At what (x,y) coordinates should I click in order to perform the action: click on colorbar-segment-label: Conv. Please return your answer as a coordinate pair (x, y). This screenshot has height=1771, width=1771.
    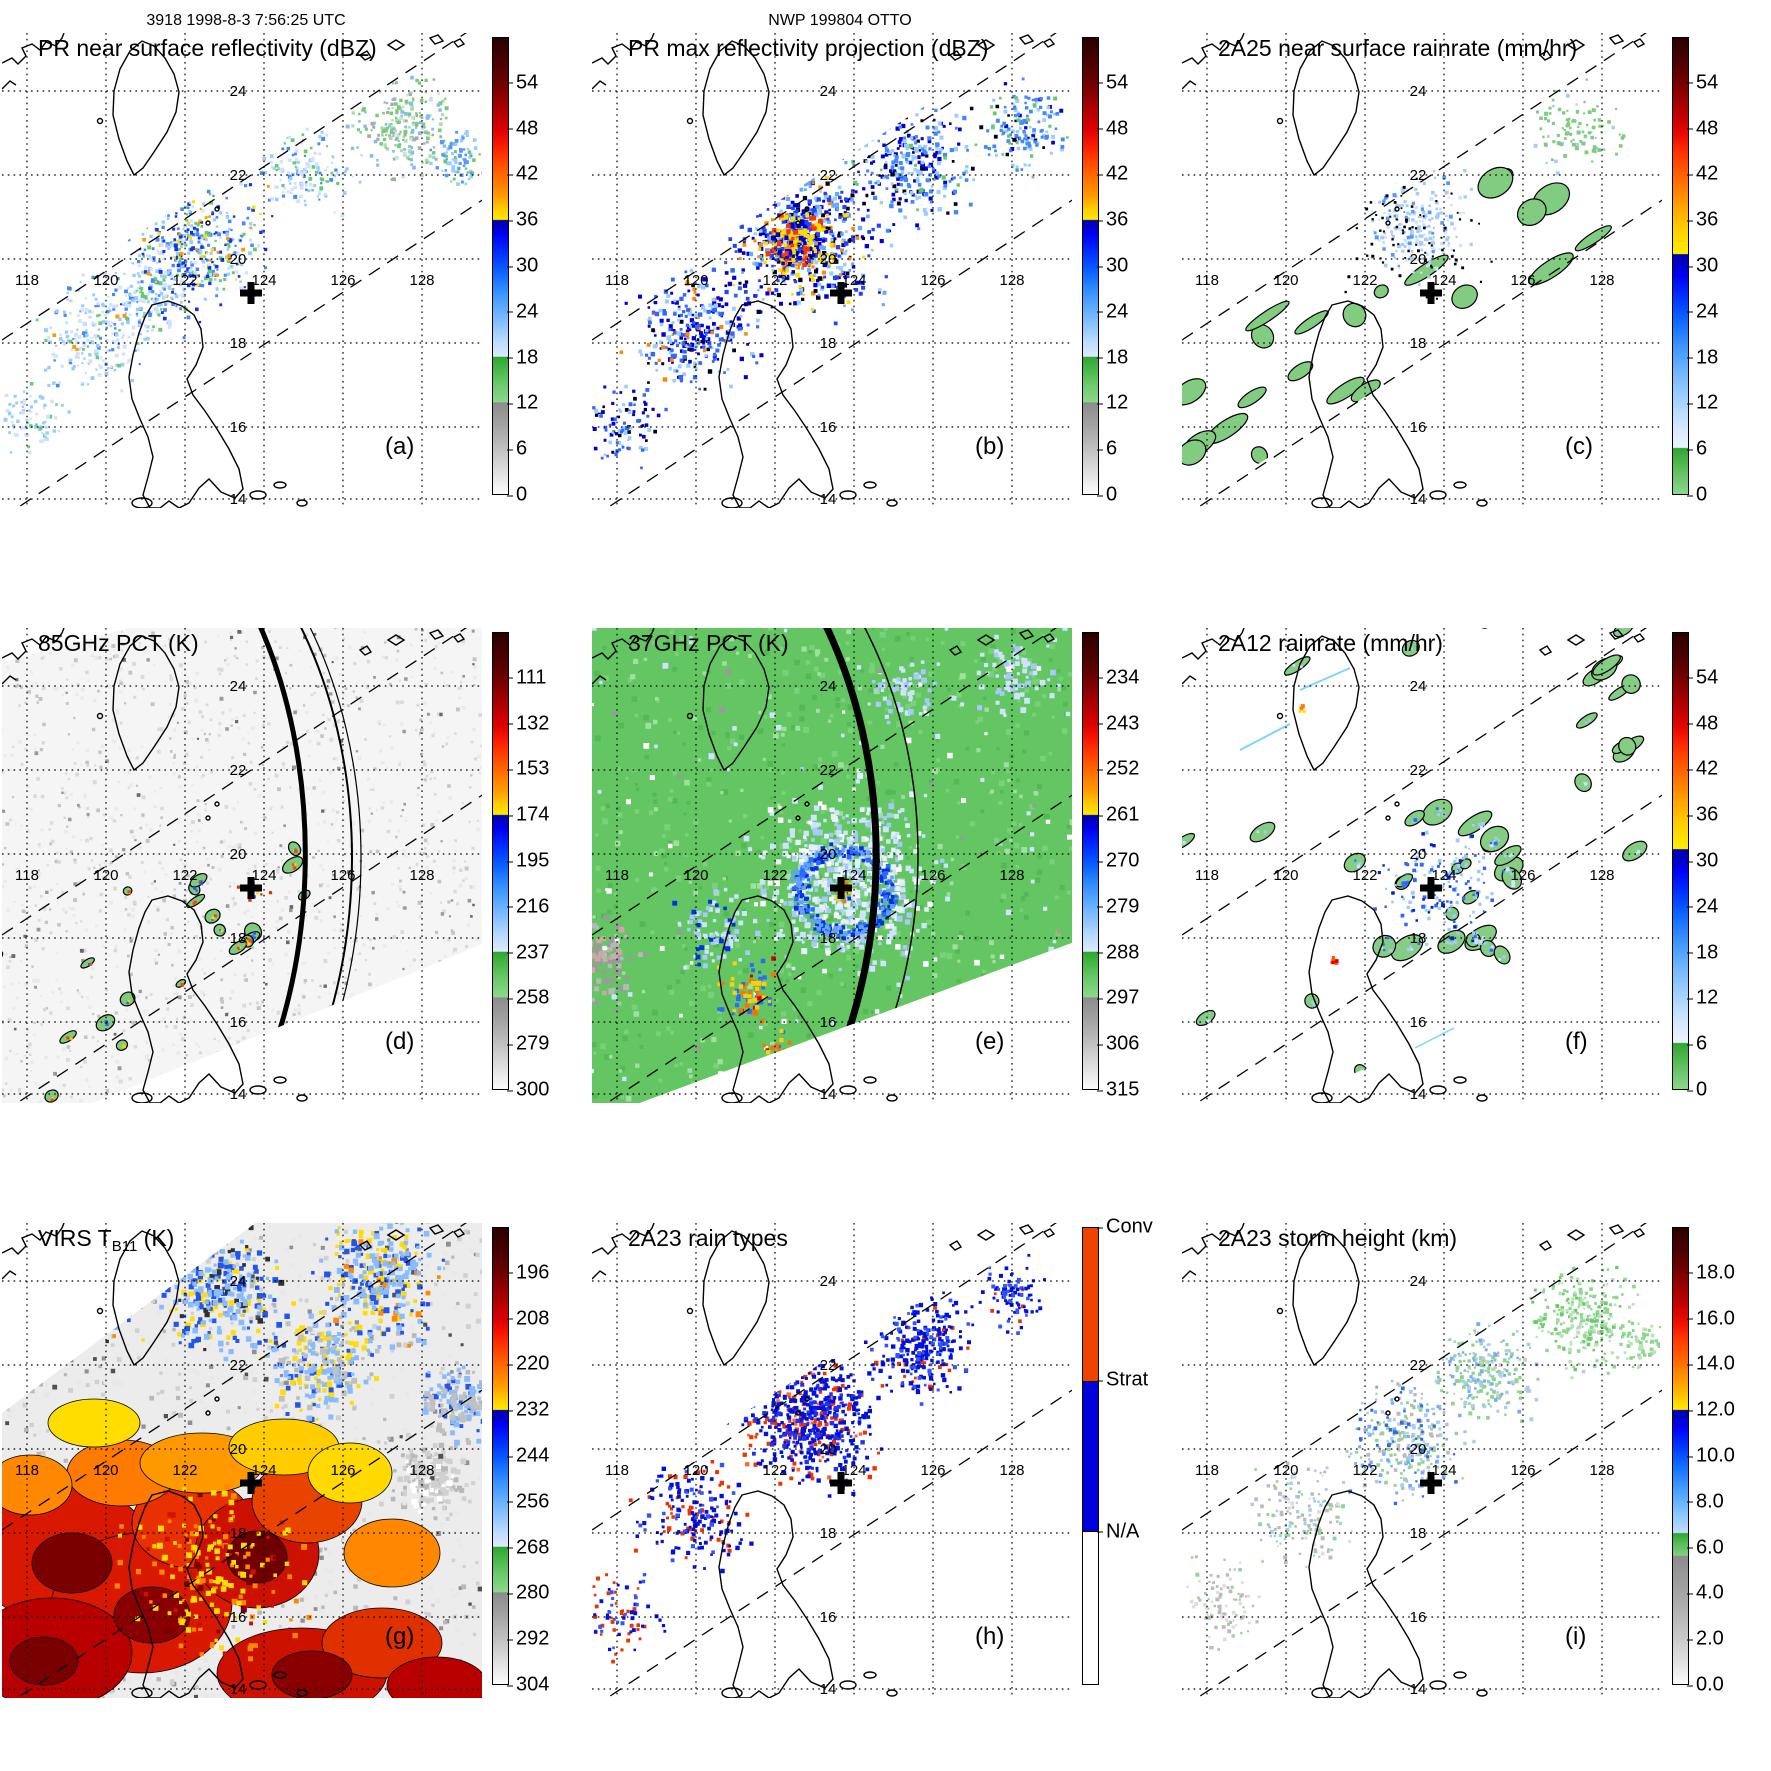
    Looking at the image, I should click on (1125, 1226).